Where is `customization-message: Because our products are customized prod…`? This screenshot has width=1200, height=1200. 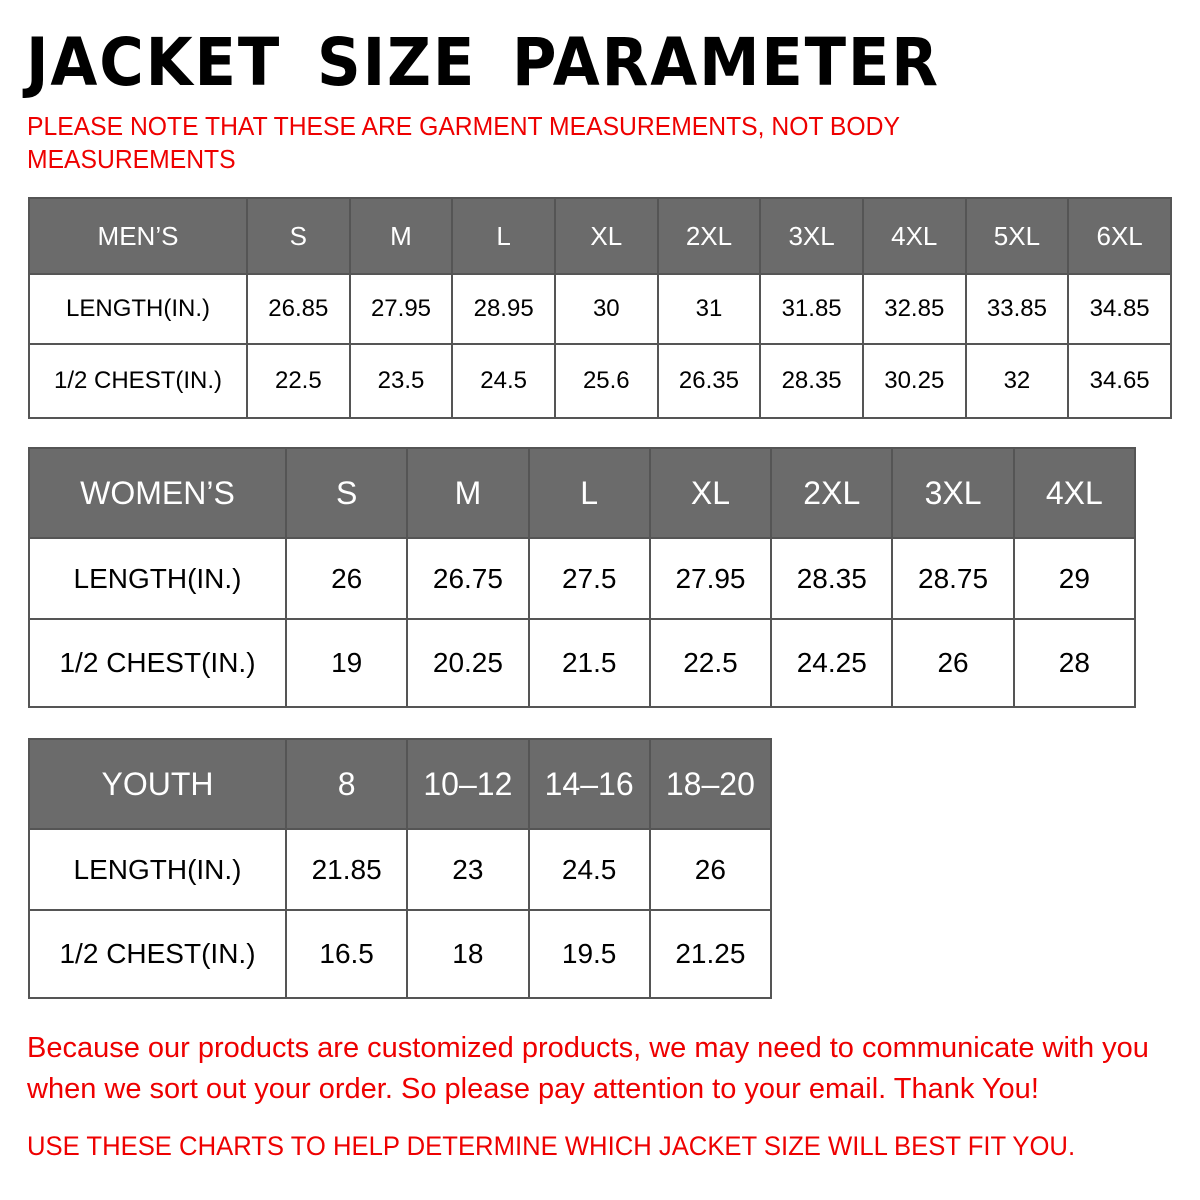 customization-message: Because our products are customized prod… is located at coordinates (588, 1068).